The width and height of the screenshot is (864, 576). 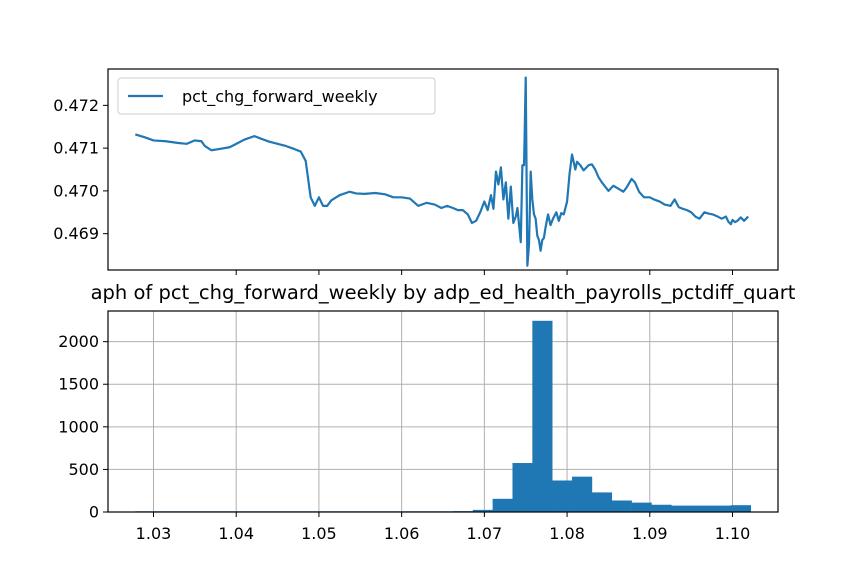 What do you see at coordinates (78, 426) in the screenshot?
I see `y-tick-label: 1000` at bounding box center [78, 426].